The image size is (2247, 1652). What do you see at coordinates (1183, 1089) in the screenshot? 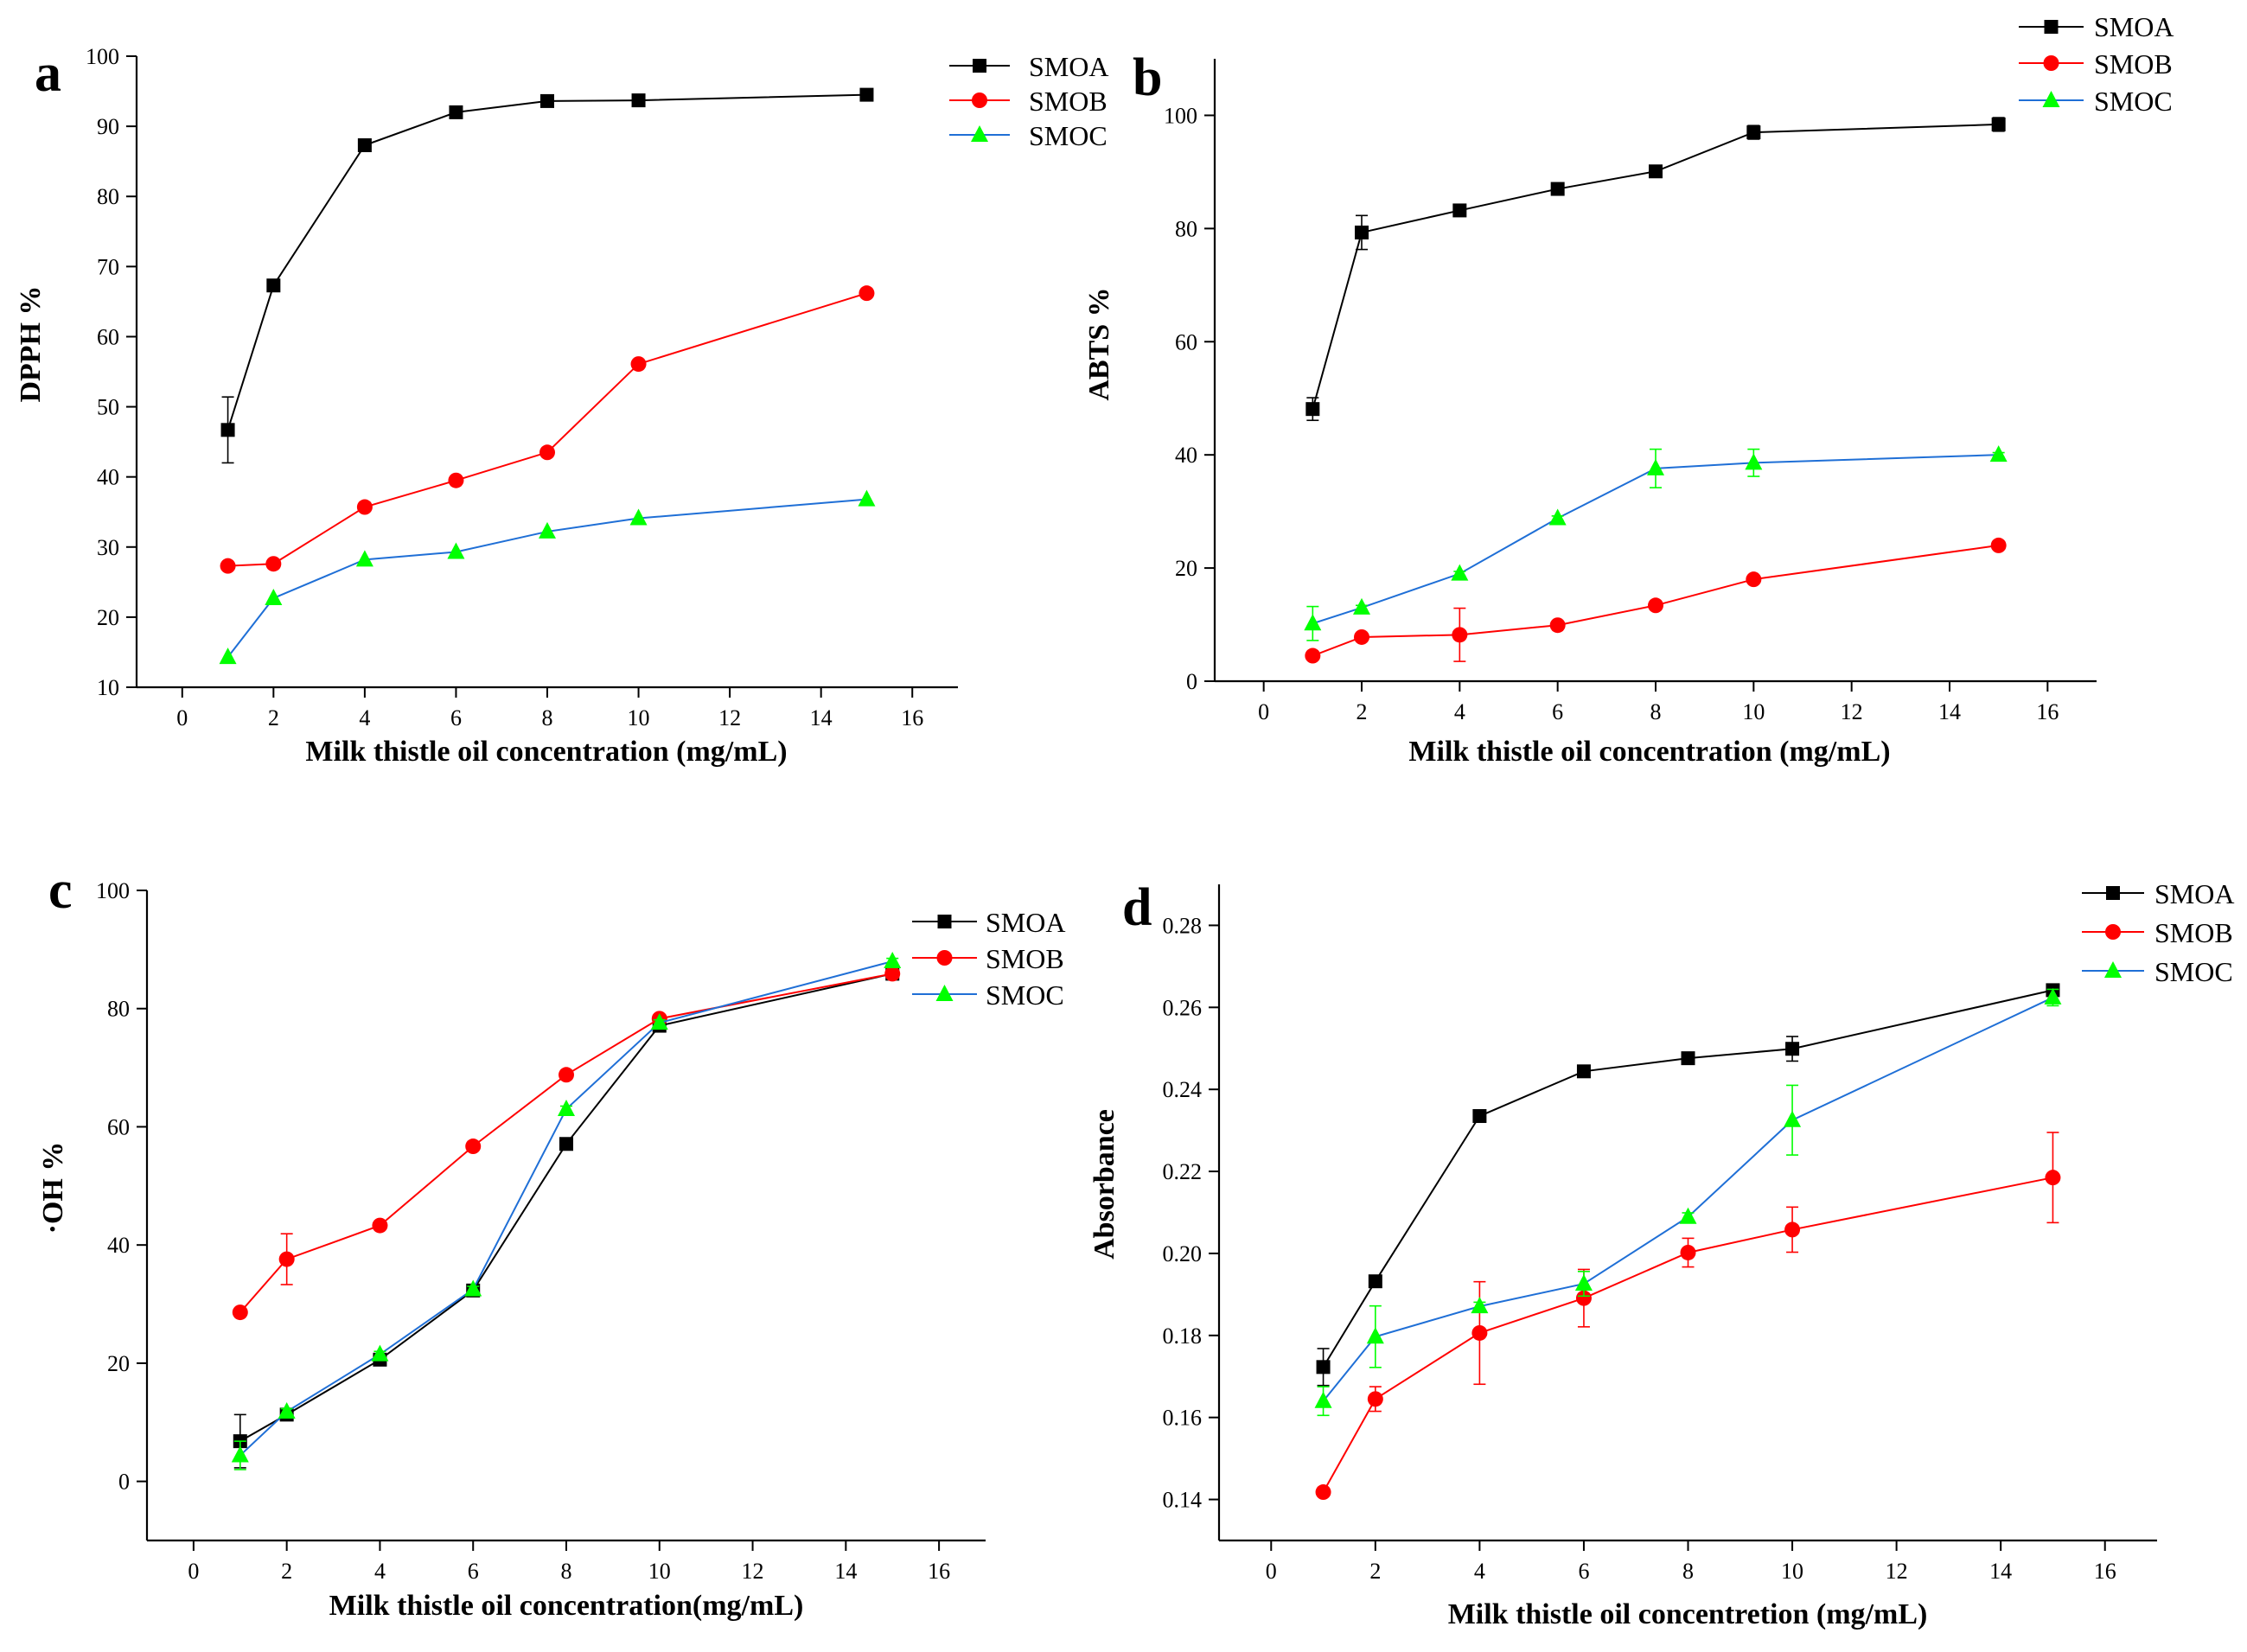
I see `panel-d-y-tick-label: 0.24` at bounding box center [1183, 1089].